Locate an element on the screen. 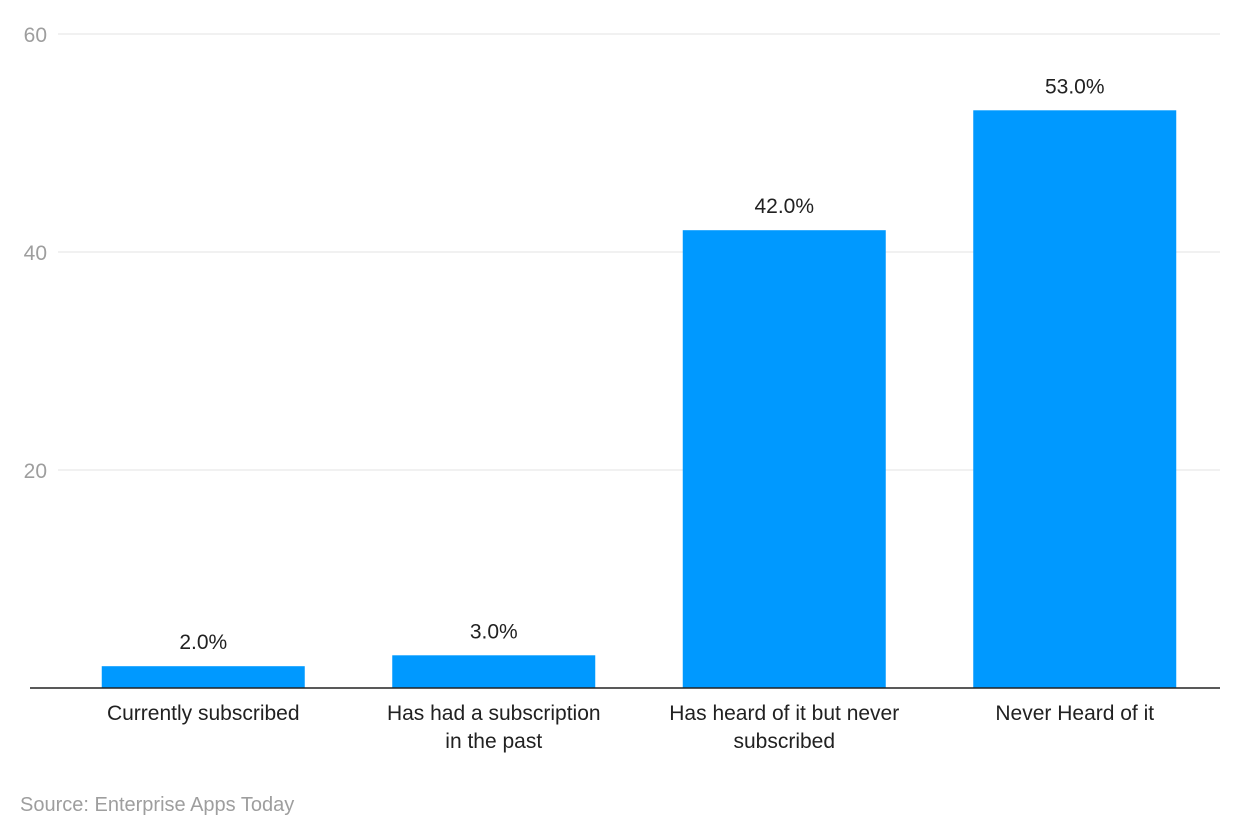  y-tick-label: 60 is located at coordinates (35, 35).